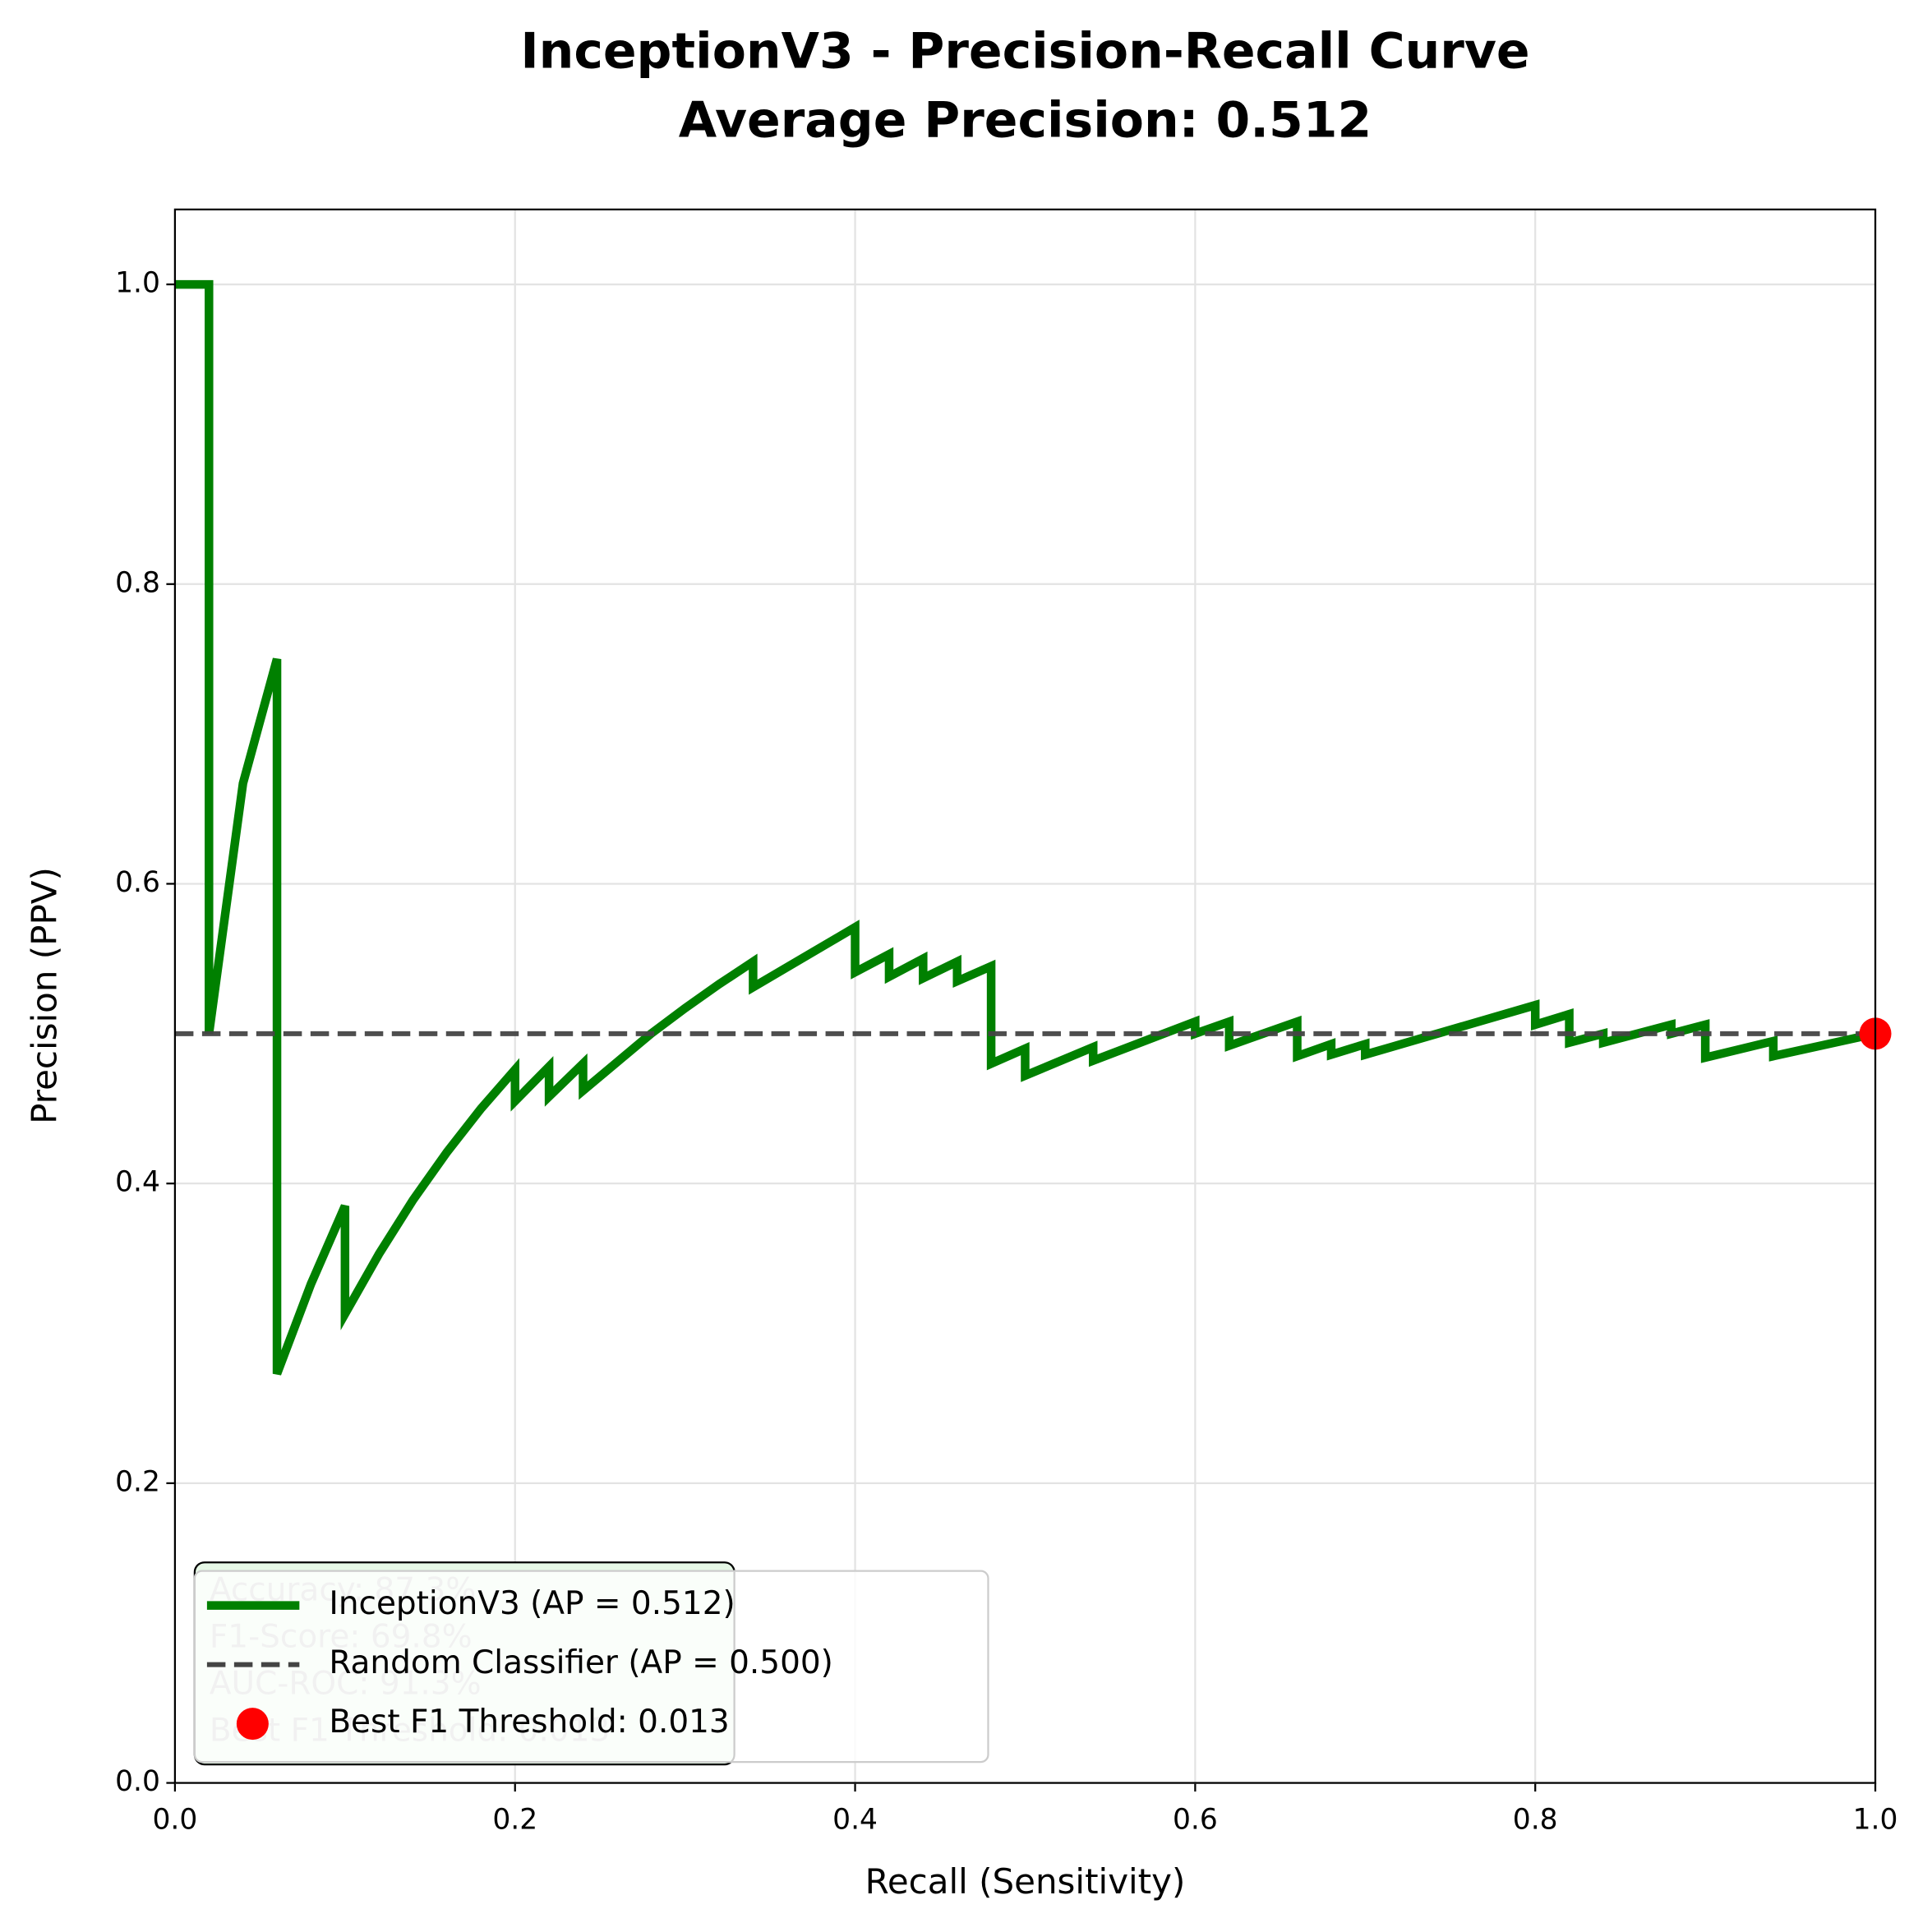  What do you see at coordinates (515, 1821) in the screenshot?
I see `x-tick-label: 0.2` at bounding box center [515, 1821].